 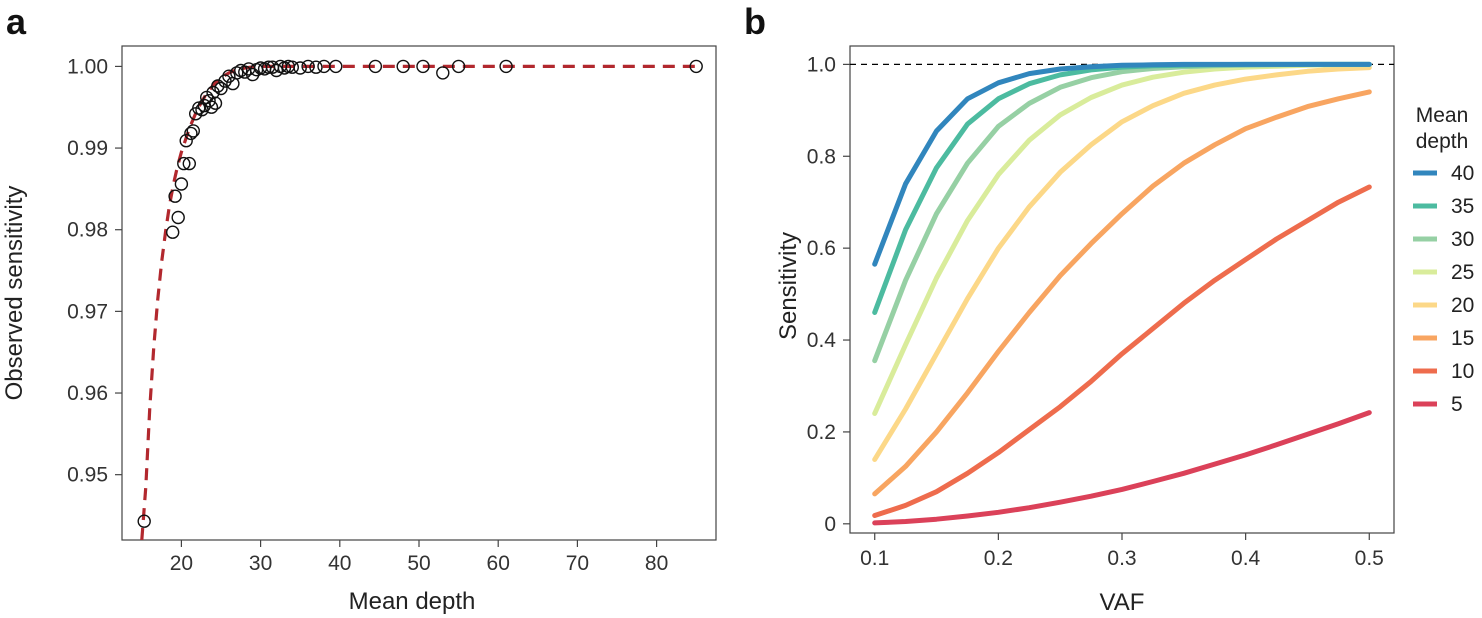 What do you see at coordinates (998, 558) in the screenshot?
I see `panel-b-x-tick-label: 0.2` at bounding box center [998, 558].